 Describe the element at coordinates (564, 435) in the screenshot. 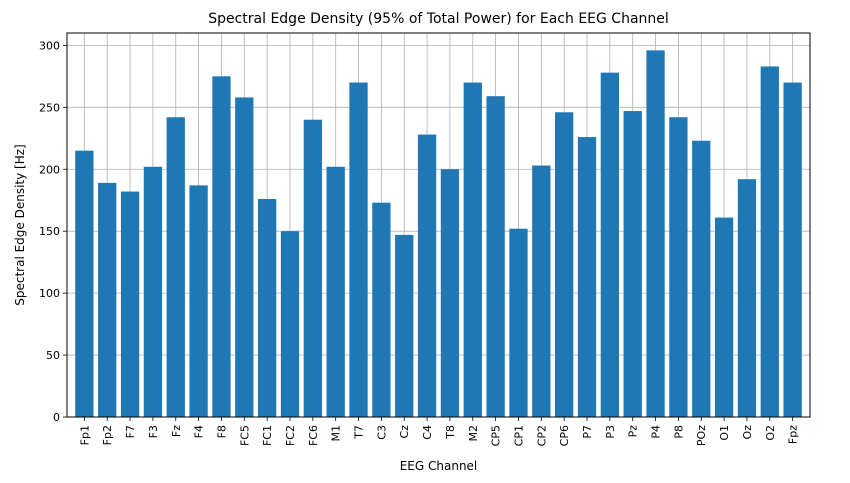

I see `x-tick-label: CP6` at that location.